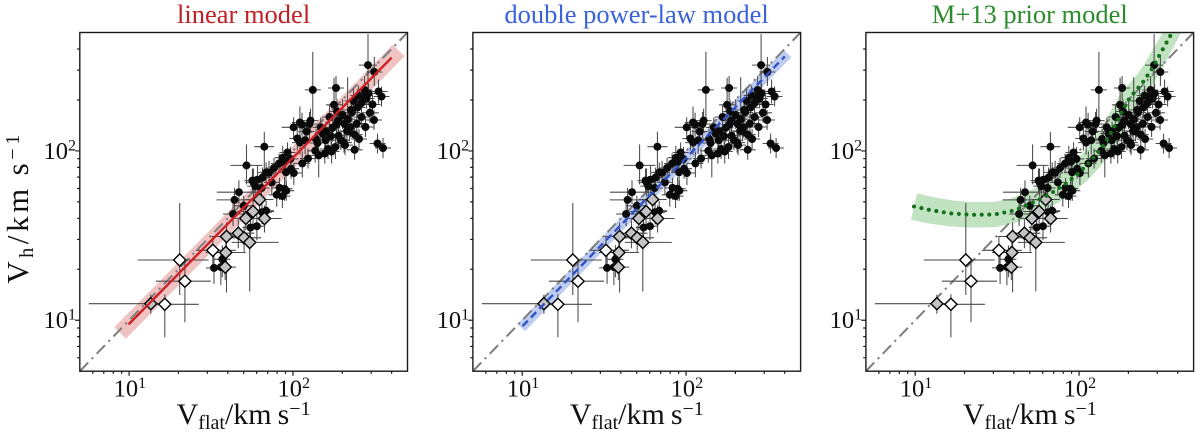  What do you see at coordinates (636, 14) in the screenshot?
I see `svg-text: double power-law model` at bounding box center [636, 14].